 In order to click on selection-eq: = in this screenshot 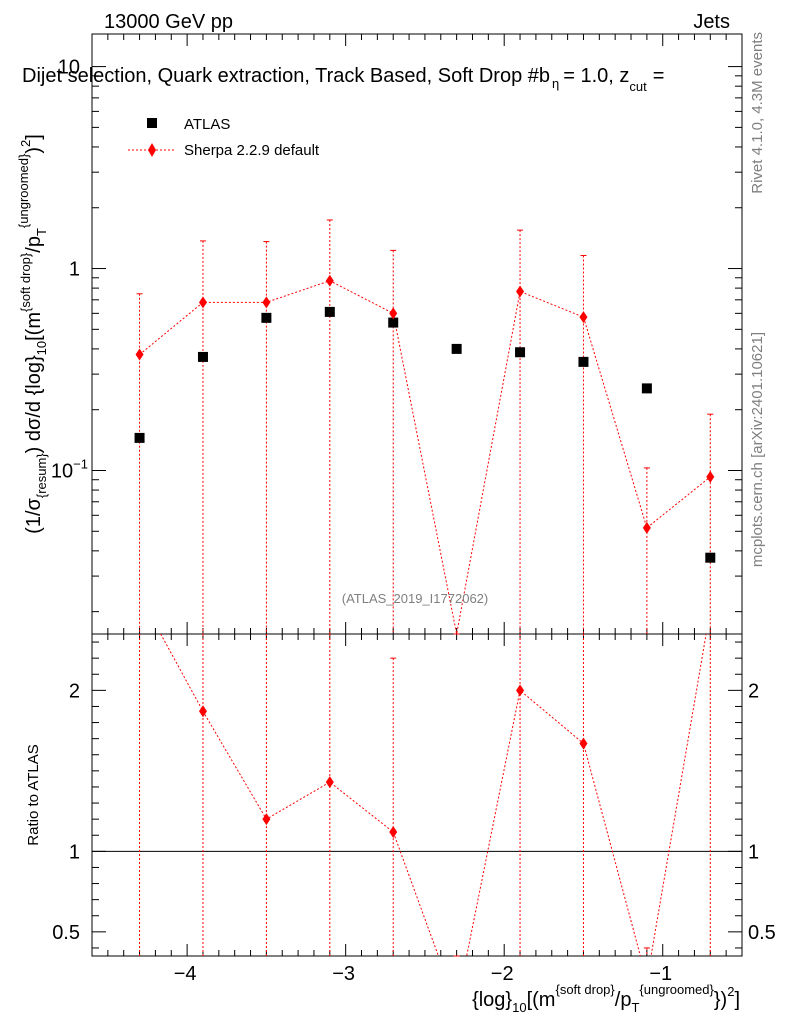, I will do `click(659, 76)`.